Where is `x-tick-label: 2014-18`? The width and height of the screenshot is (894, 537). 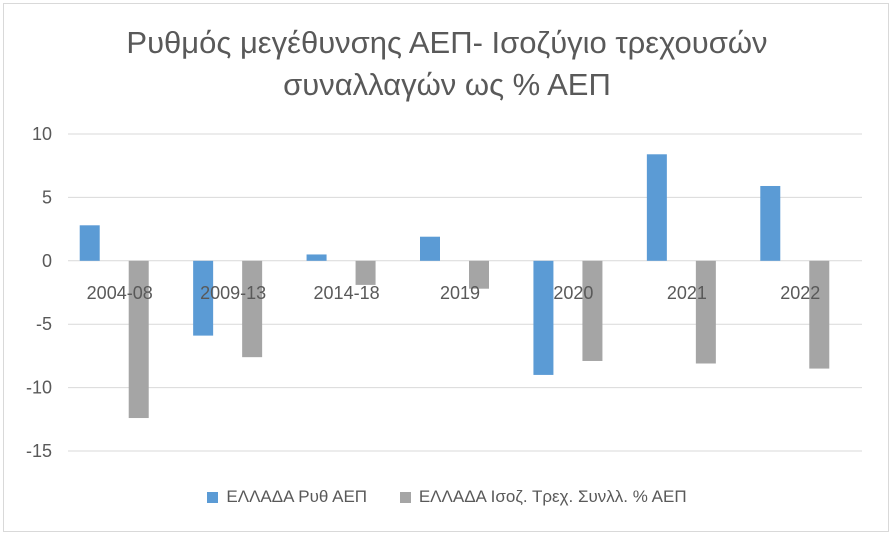 x-tick-label: 2014-18 is located at coordinates (347, 293).